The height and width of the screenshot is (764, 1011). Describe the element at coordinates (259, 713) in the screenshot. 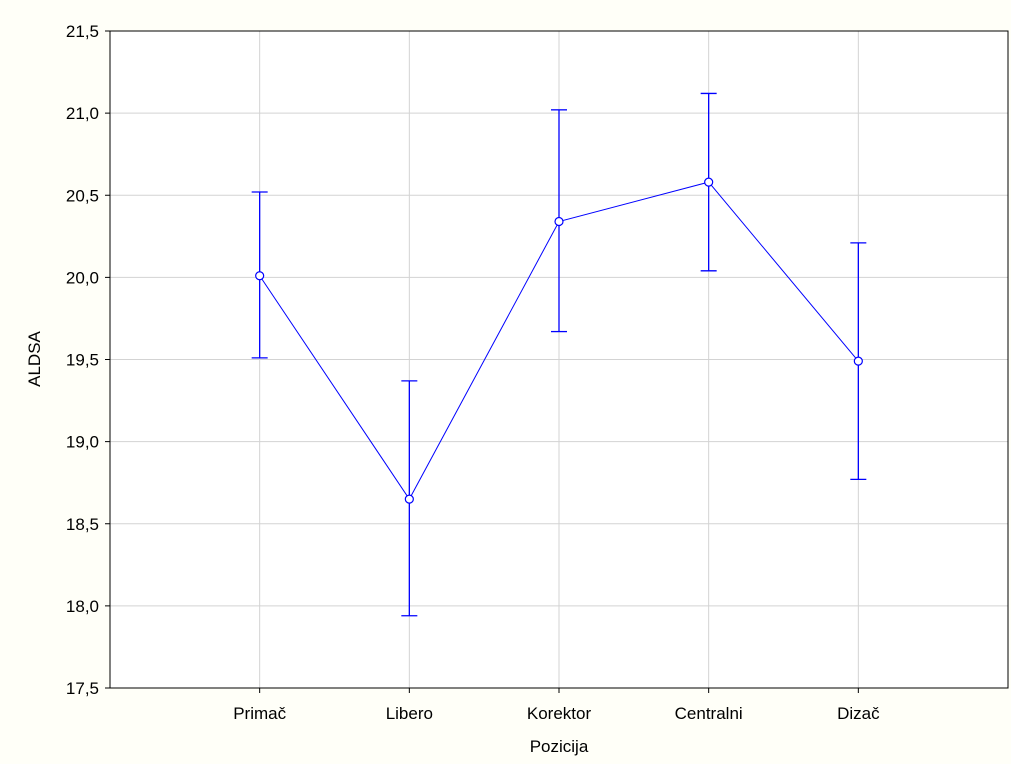

I see `x-tick-label: Primač` at that location.